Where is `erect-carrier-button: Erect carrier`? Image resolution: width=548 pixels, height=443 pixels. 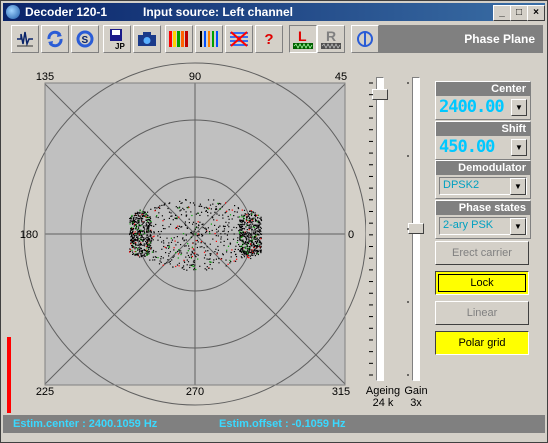
erect-carrier-button: Erect carrier is located at coordinates (482, 253).